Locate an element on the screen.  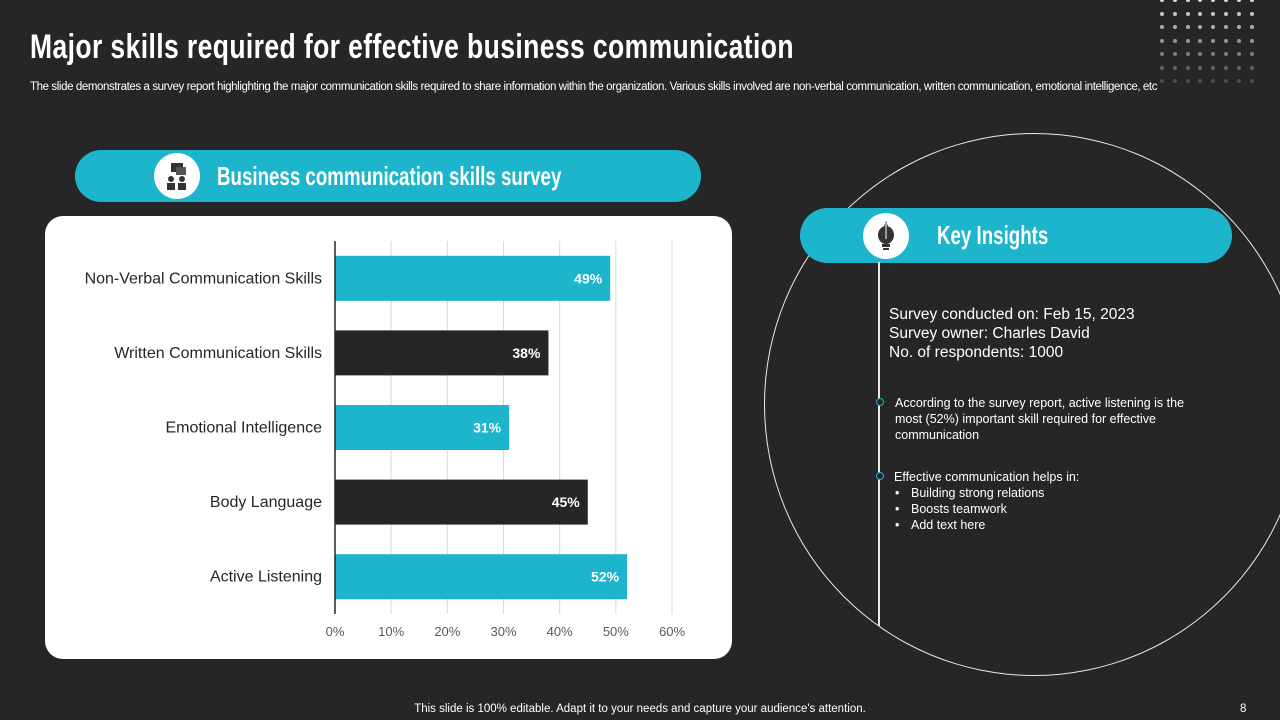
survey-header: Business communication skills survey is located at coordinates (388, 176).